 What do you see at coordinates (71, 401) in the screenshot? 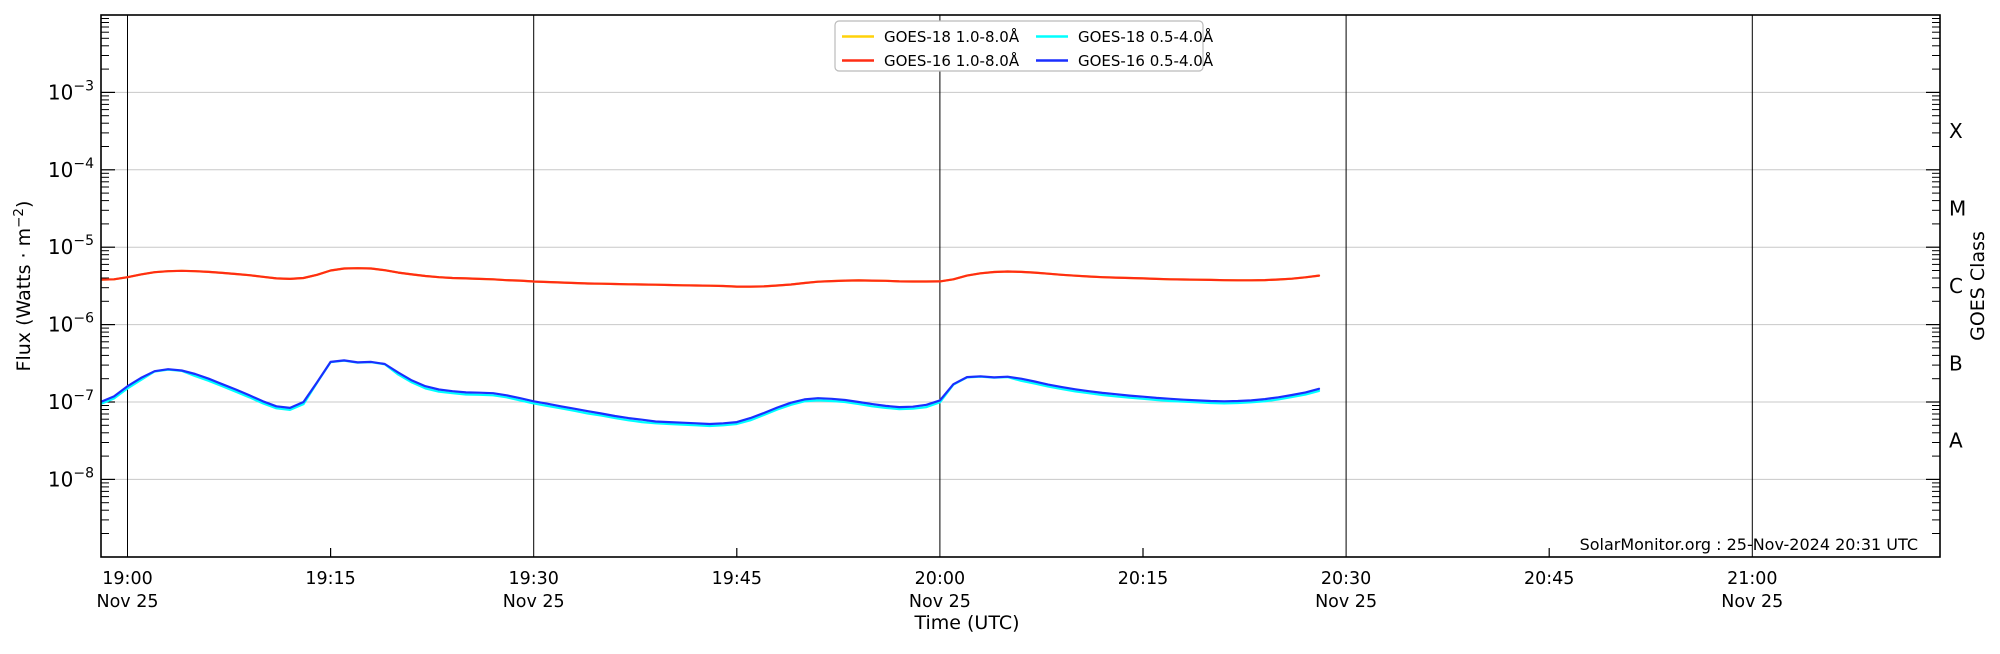
I see `y-tick-label: 10⁻⁷` at bounding box center [71, 401].